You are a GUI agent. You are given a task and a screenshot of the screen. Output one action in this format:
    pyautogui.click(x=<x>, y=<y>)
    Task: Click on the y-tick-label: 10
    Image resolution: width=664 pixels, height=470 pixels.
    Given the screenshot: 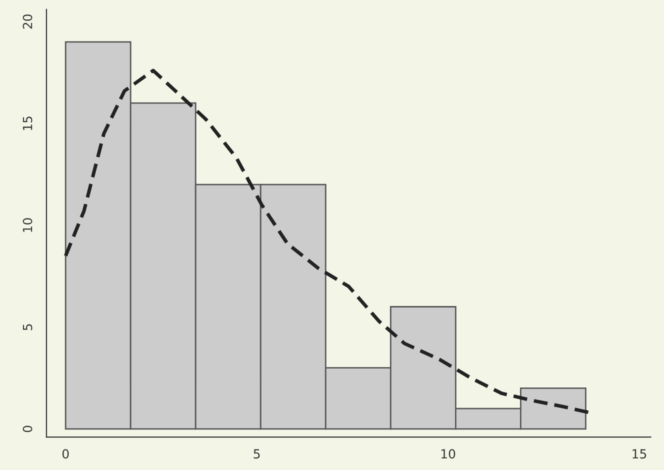 What is the action you would take?
    pyautogui.click(x=27, y=225)
    